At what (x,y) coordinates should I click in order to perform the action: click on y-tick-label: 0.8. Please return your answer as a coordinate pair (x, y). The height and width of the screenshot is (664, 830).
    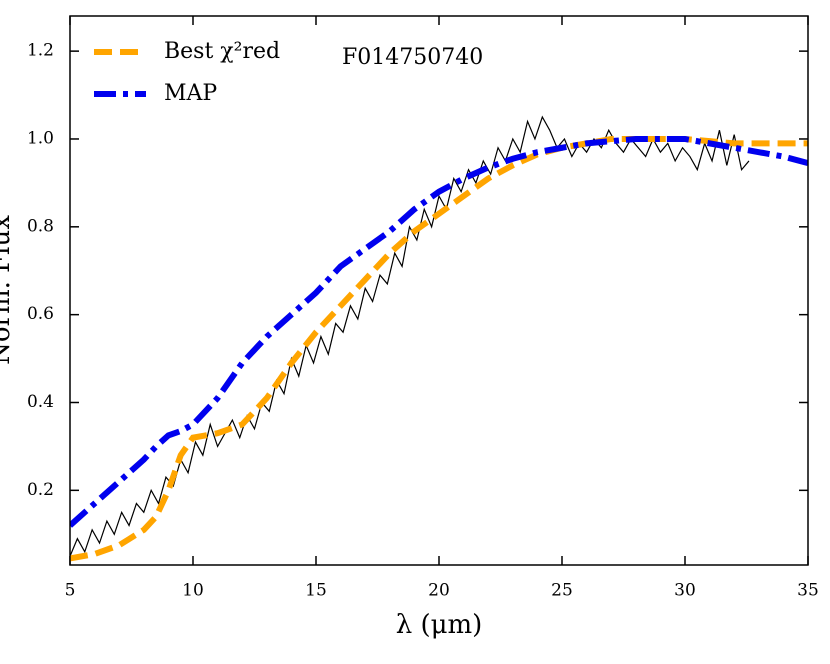
    Looking at the image, I should click on (40, 226).